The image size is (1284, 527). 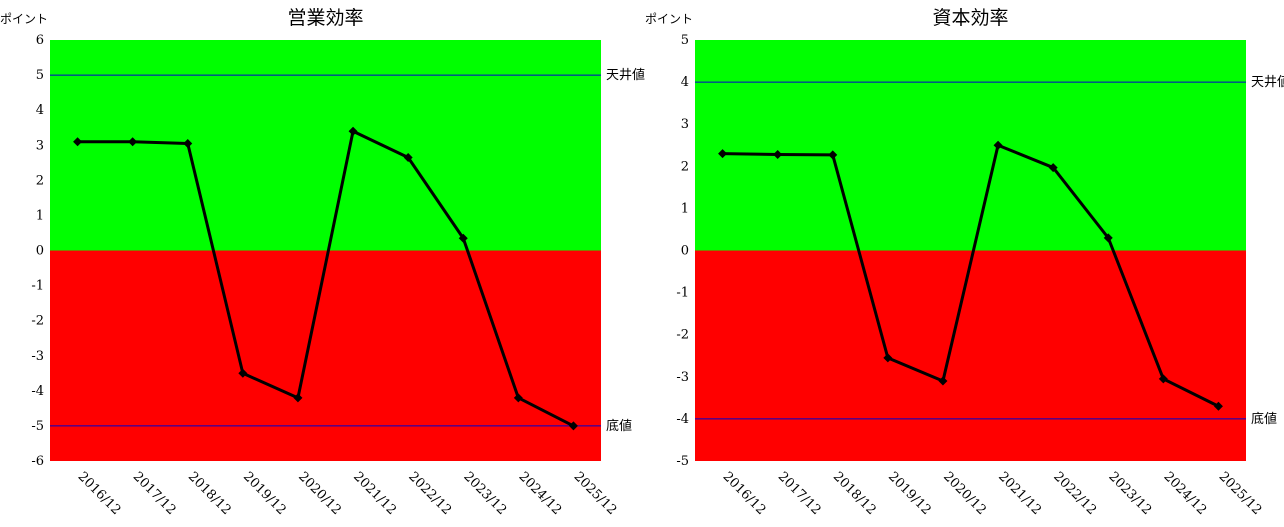 I want to click on chart-title: 営業効率, so click(x=325, y=18).